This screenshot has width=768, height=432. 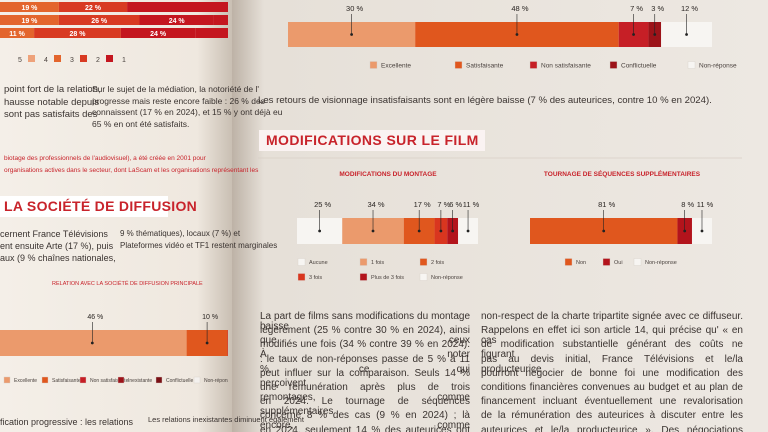 What do you see at coordinates (687, 204) in the screenshot?
I see `value-label: 8 %` at bounding box center [687, 204].